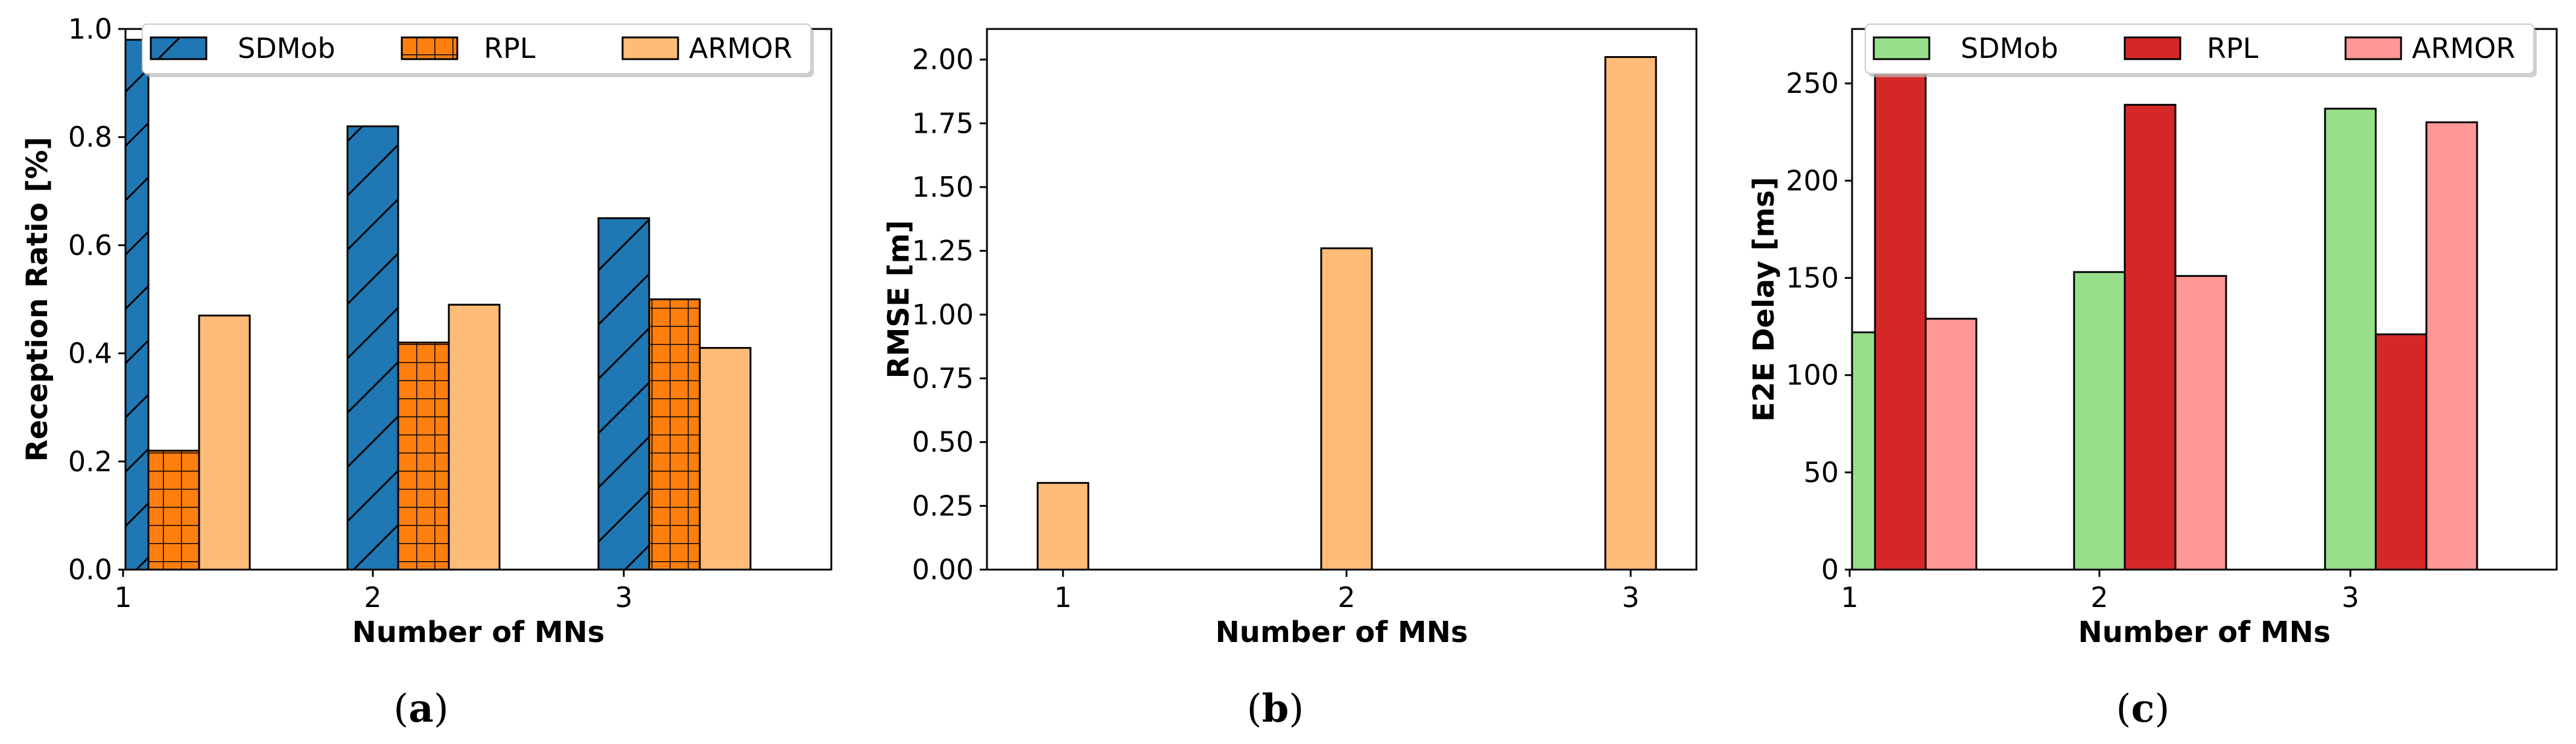  Describe the element at coordinates (1830, 569) in the screenshot. I see `y-tick-label: 0` at that location.